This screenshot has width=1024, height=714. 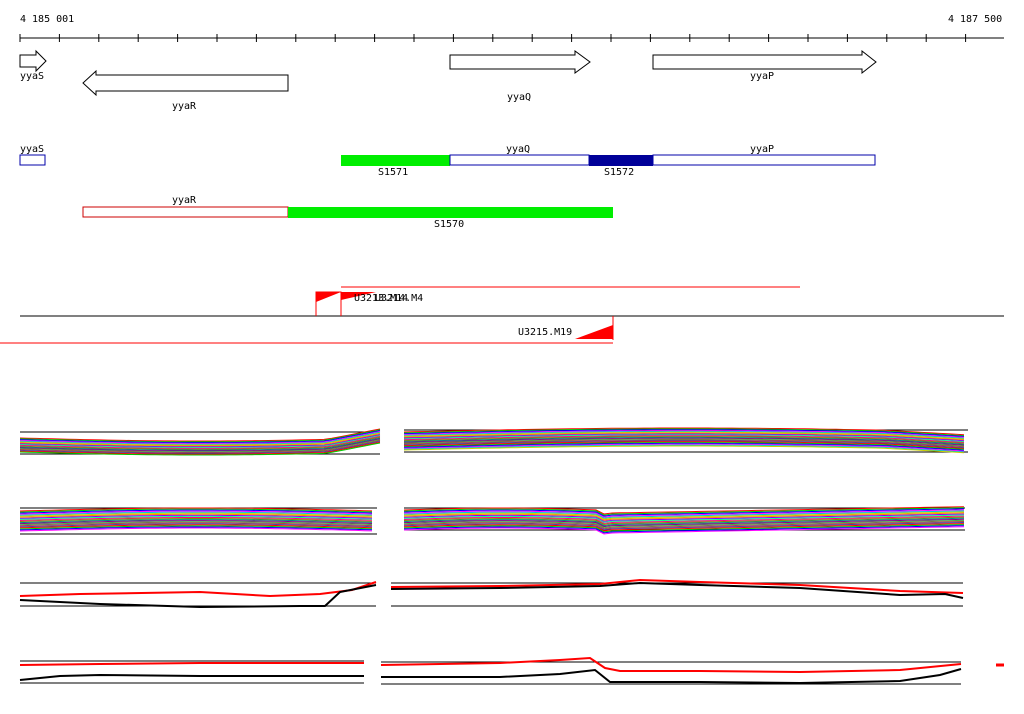 What do you see at coordinates (545, 332) in the screenshot?
I see `feature-label-U3215: U3215.M19` at bounding box center [545, 332].